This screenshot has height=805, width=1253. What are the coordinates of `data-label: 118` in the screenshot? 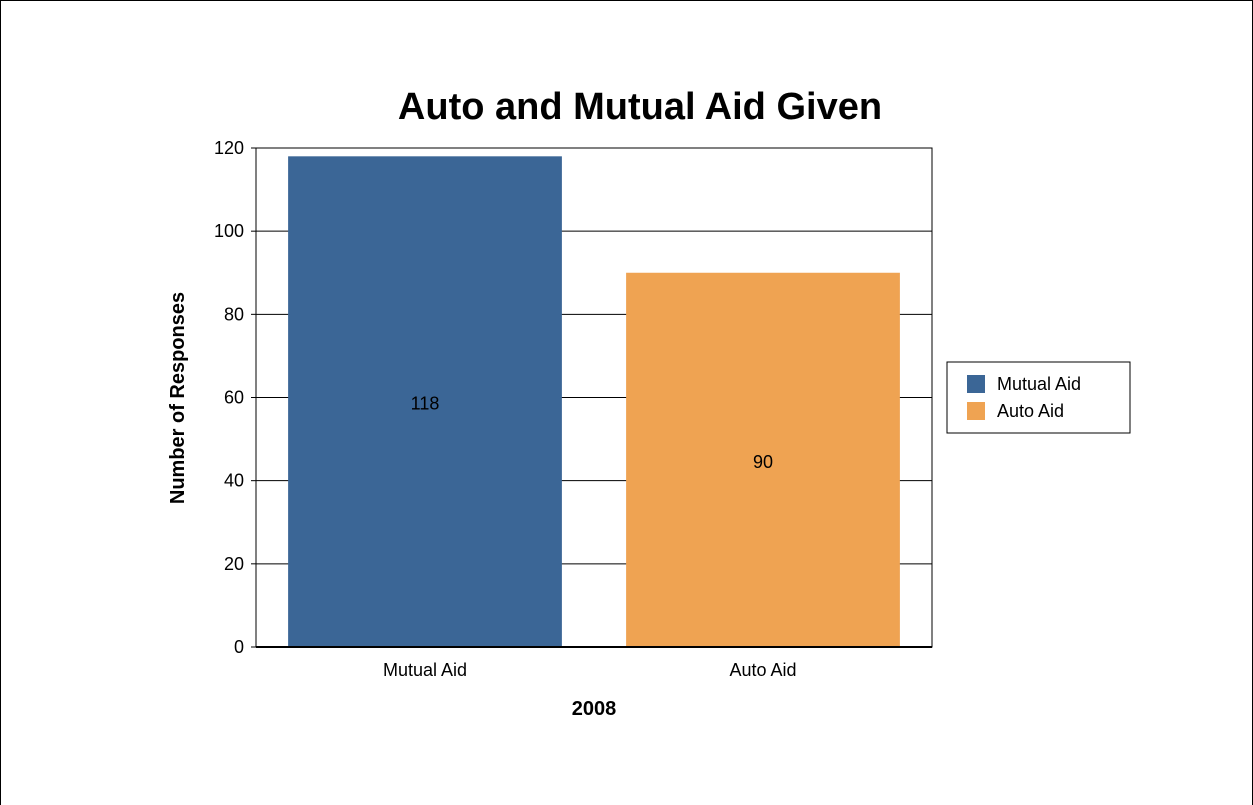 It's located at (425, 404).